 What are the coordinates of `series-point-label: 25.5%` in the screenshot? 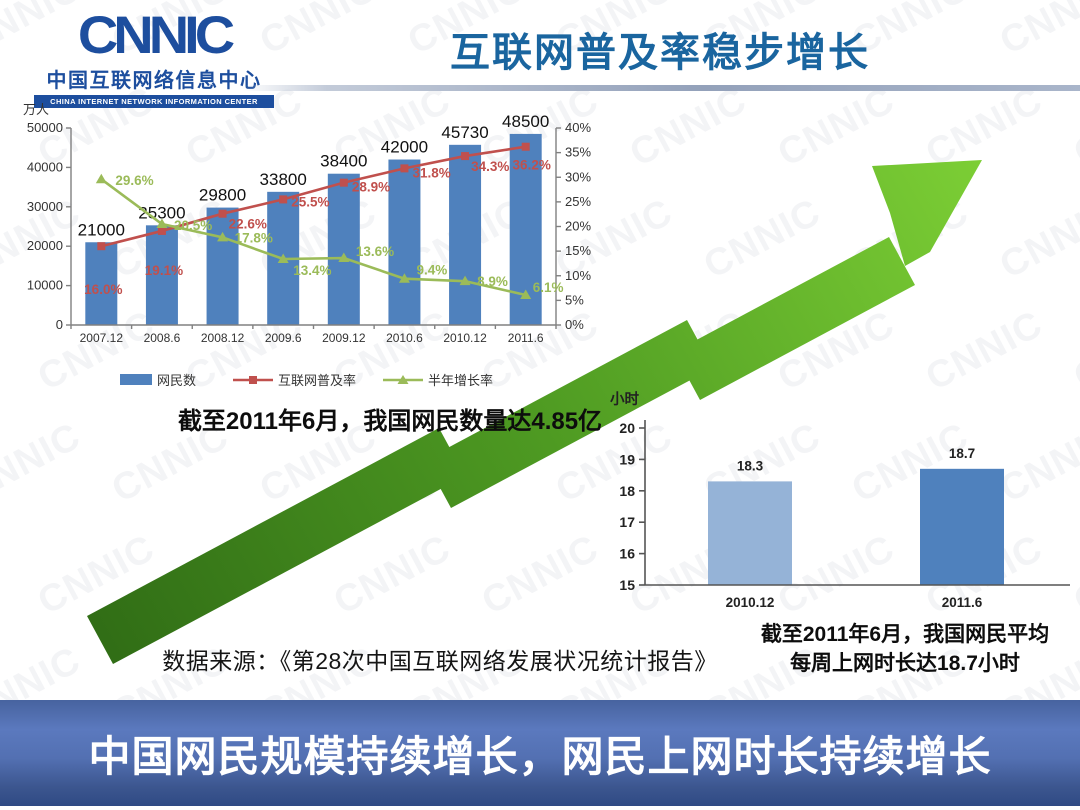 It's located at (310, 201).